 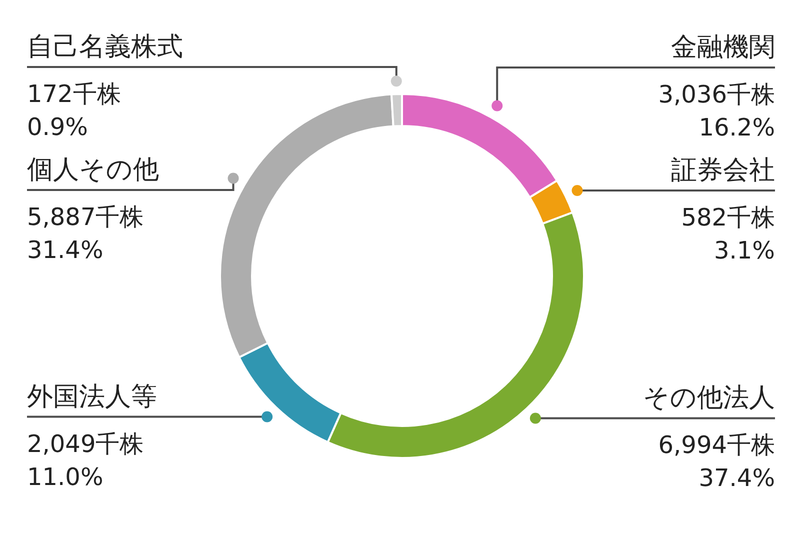 I want to click on data-label: 6,994千株 37.4%, so click(x=716, y=461).